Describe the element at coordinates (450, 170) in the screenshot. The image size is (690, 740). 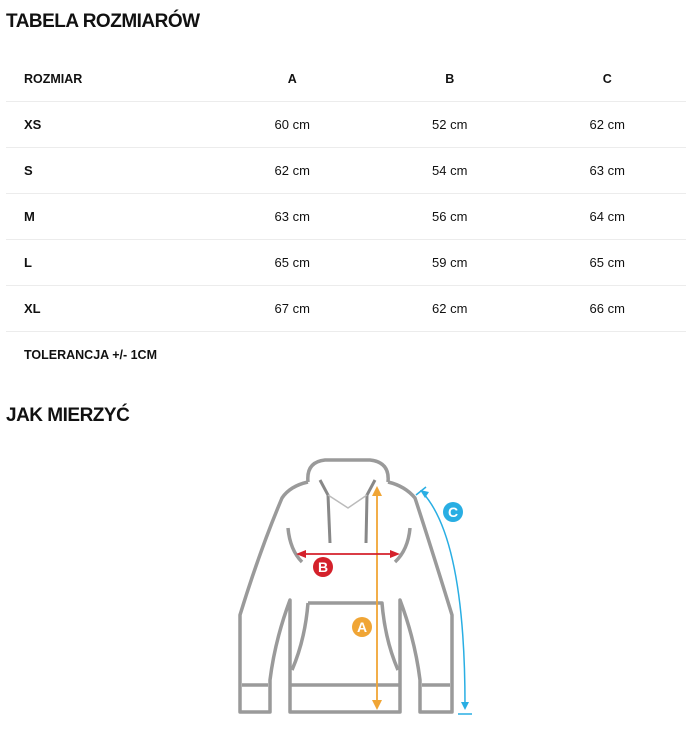
I see `cell-b: 54 cm` at that location.